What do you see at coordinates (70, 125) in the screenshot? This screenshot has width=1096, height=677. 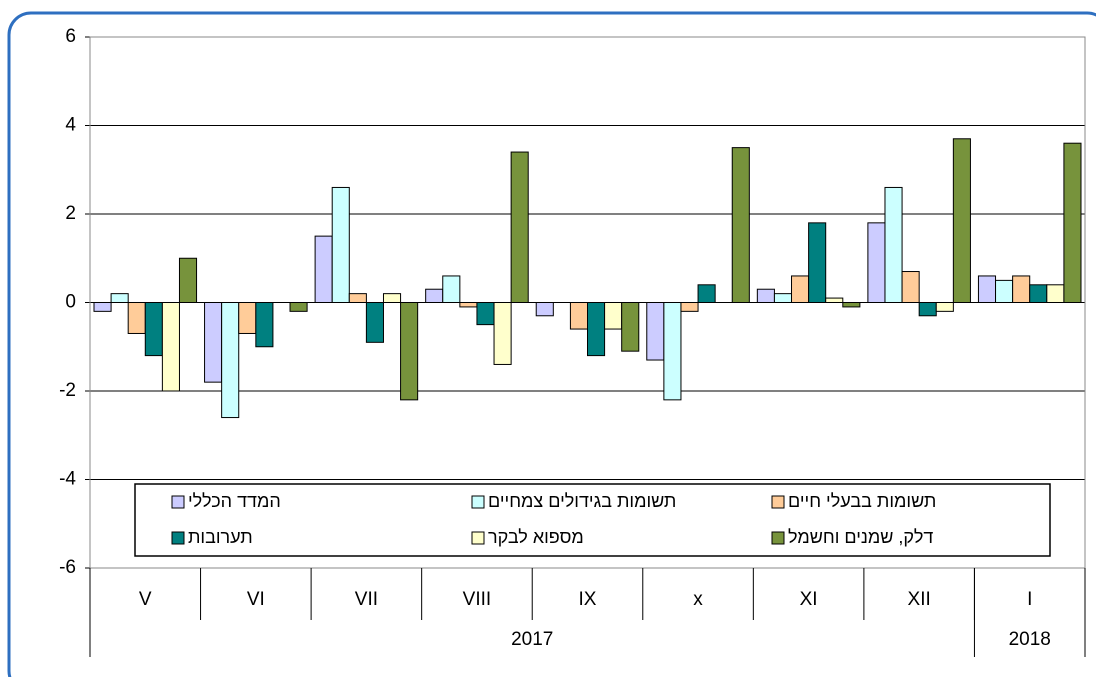 I see `y-tick-label: 4` at bounding box center [70, 125].